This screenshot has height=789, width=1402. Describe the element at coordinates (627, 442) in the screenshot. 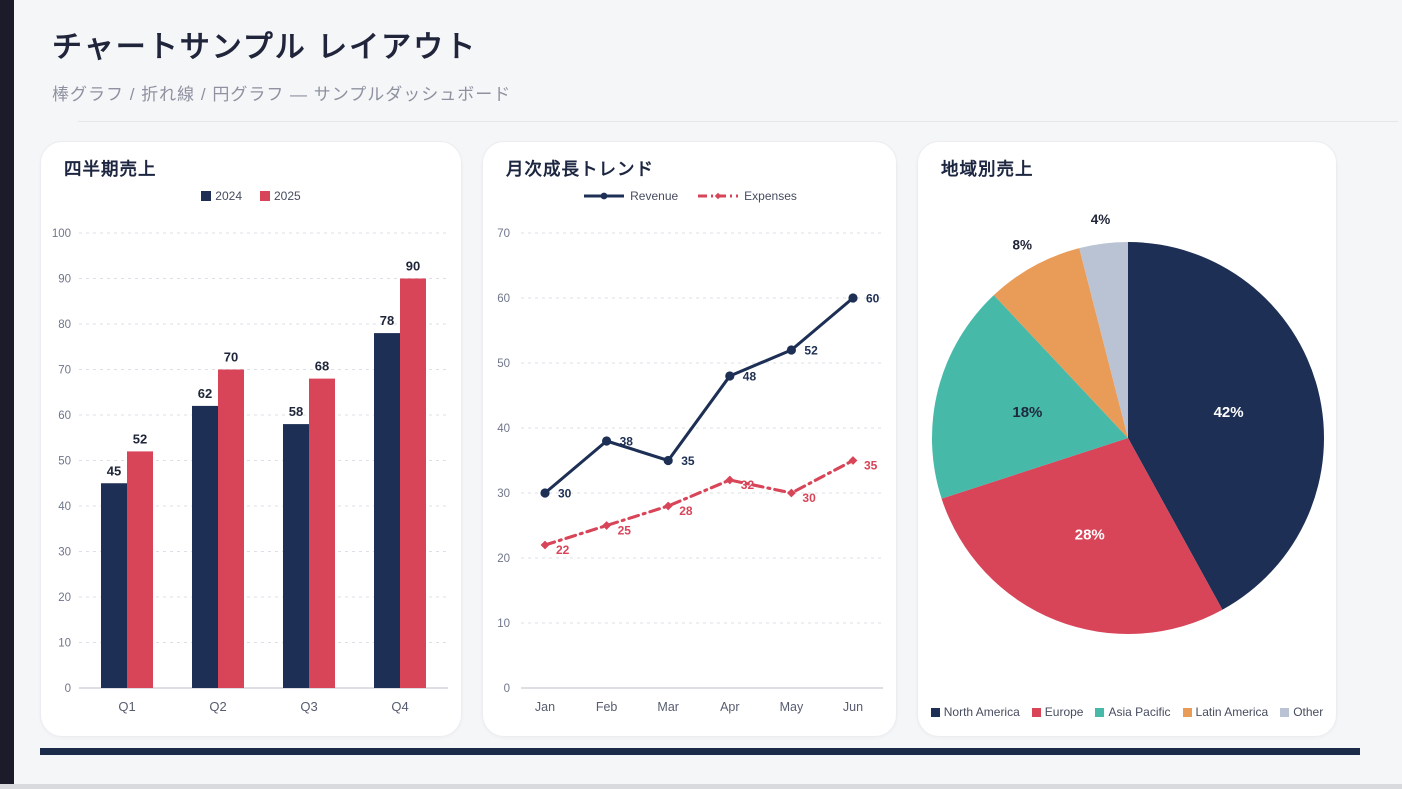

I see `svg-text: 38` at that location.